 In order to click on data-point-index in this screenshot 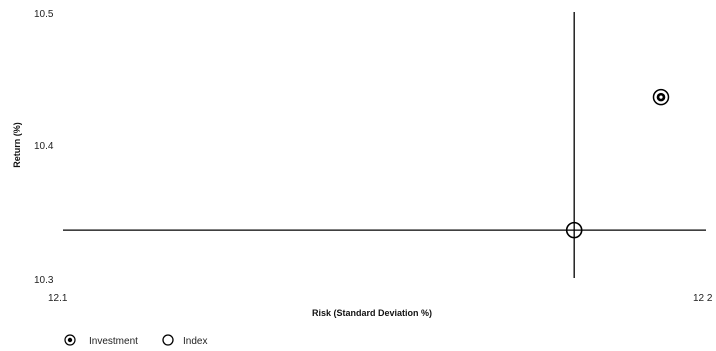, I will do `click(574, 230)`.